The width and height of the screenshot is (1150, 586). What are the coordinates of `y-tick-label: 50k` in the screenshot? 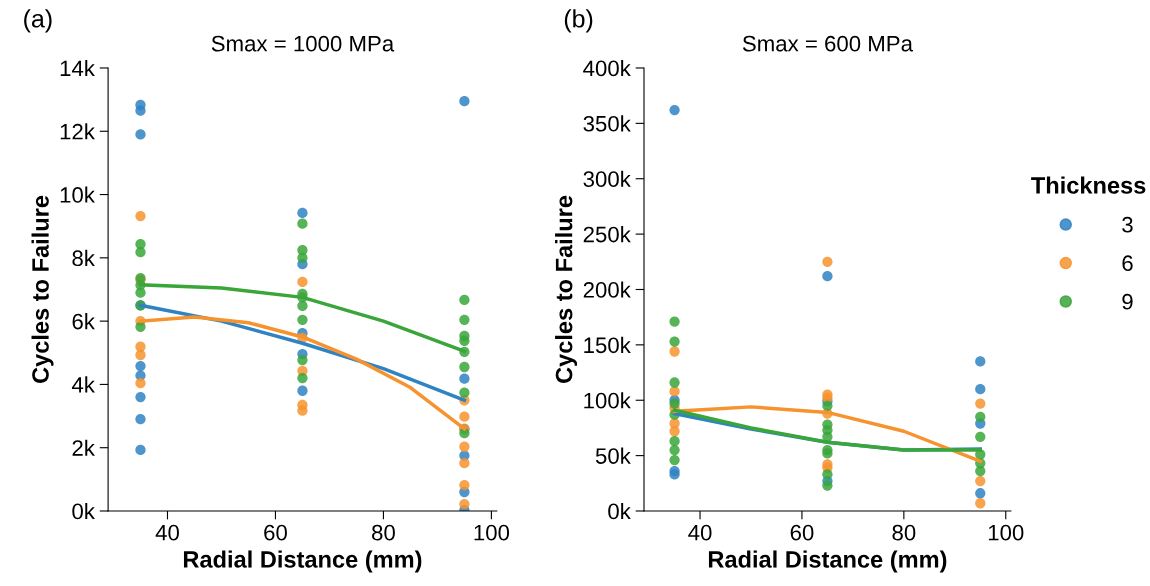 It's located at (613, 455).